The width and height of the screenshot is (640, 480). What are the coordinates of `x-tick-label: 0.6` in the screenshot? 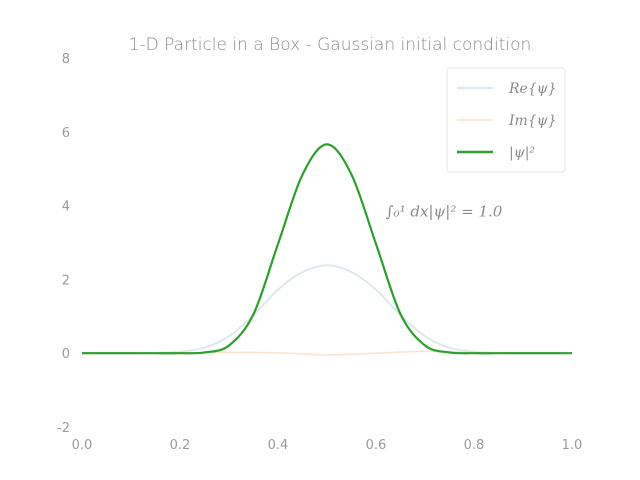 It's located at (376, 445).